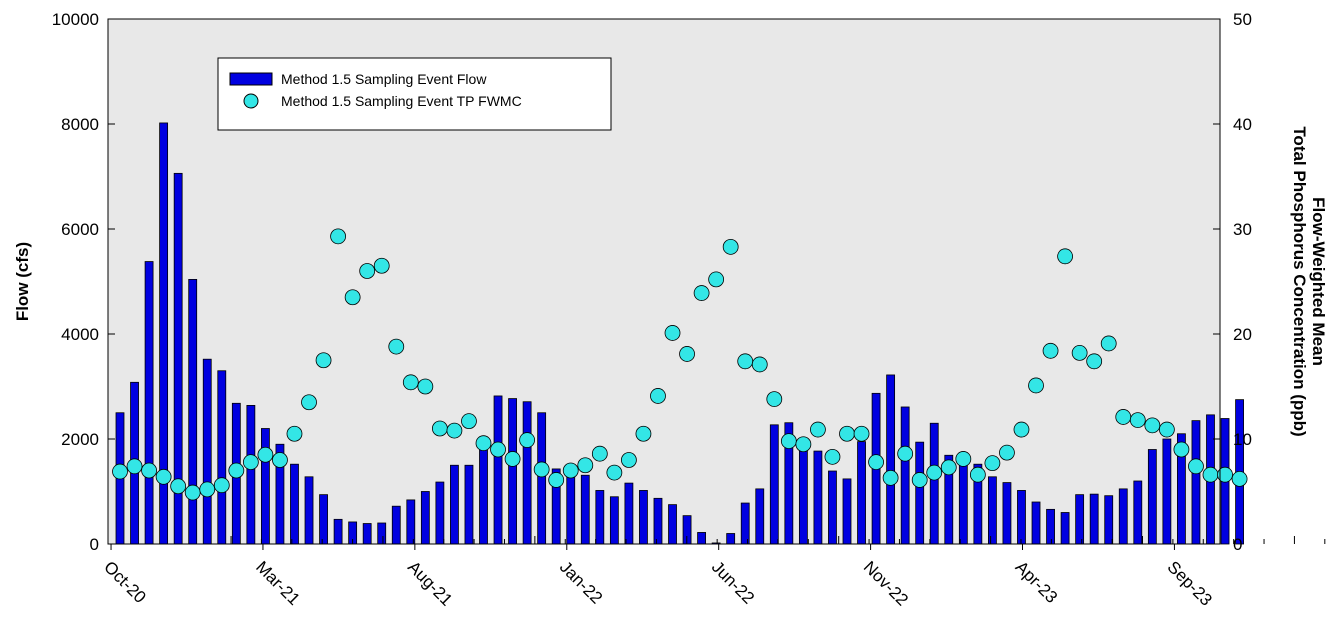 The image size is (1343, 625). What do you see at coordinates (581, 582) in the screenshot?
I see `x-tick-label: Jan-22` at bounding box center [581, 582].